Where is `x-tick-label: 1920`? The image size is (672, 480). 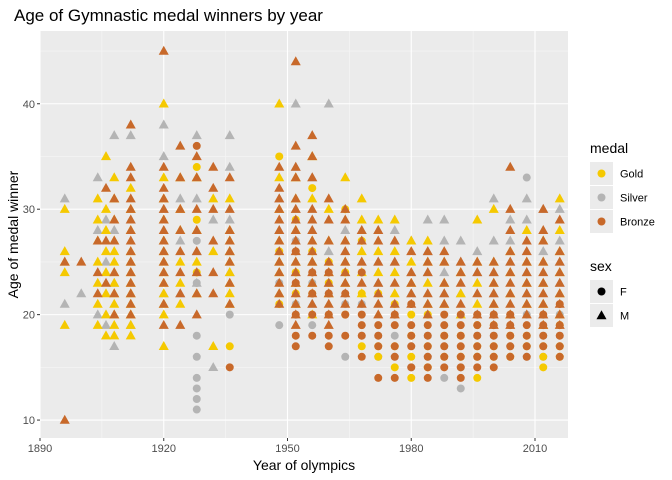 x-tick-label: 1920 is located at coordinates (164, 449).